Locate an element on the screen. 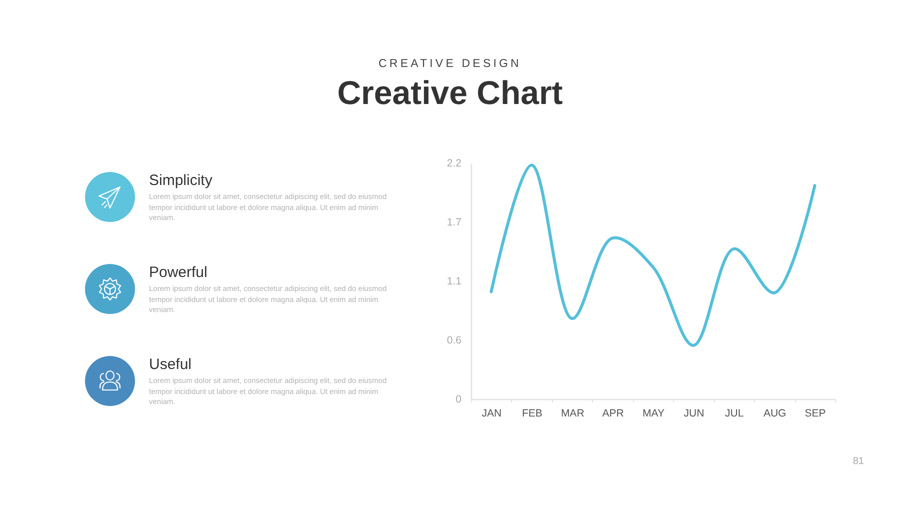 The image size is (900, 506). x-tick-label: FEB is located at coordinates (532, 414).